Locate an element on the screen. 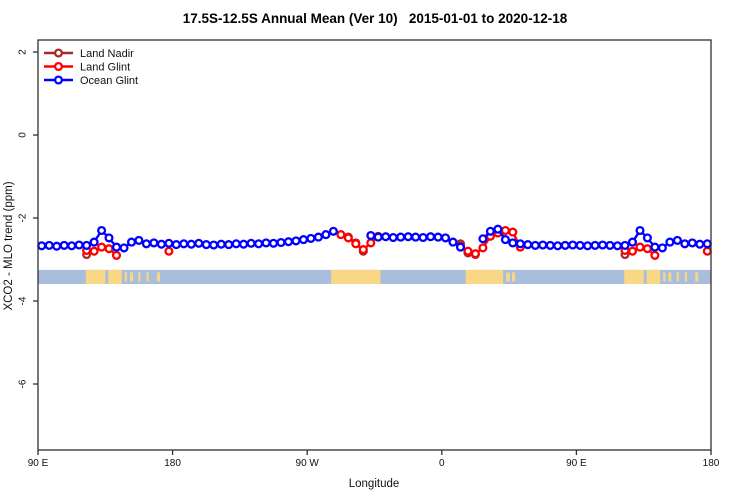  y-tick-label: -6 is located at coordinates (23, 383).